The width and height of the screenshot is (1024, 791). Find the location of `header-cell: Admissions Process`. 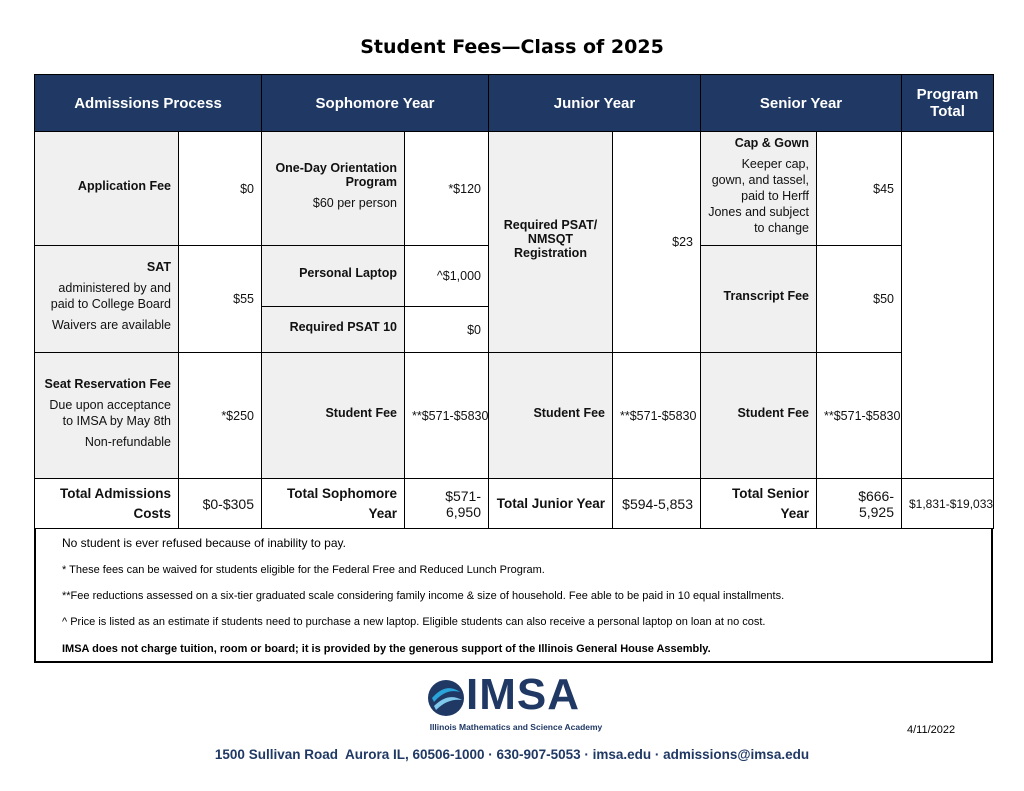

header-cell: Admissions Process is located at coordinates (148, 103).